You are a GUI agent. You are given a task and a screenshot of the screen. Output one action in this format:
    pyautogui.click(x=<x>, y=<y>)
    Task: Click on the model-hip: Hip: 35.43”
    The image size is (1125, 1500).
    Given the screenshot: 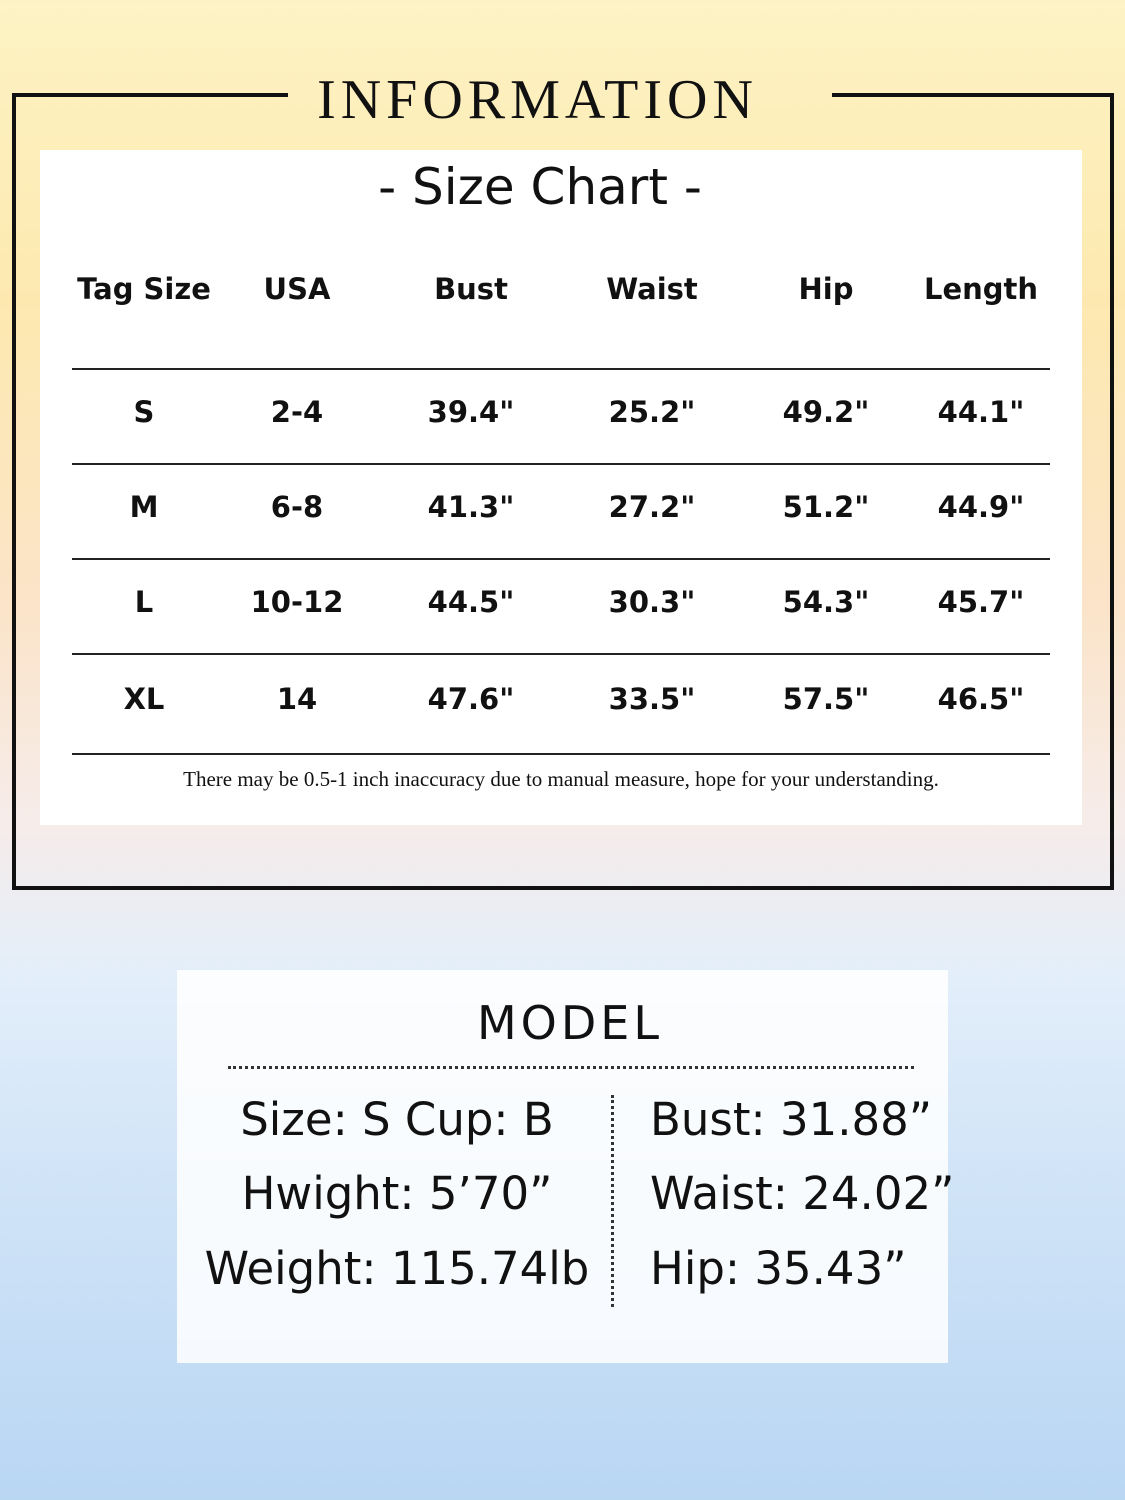 What is the action you would take?
    pyautogui.click(x=778, y=1268)
    